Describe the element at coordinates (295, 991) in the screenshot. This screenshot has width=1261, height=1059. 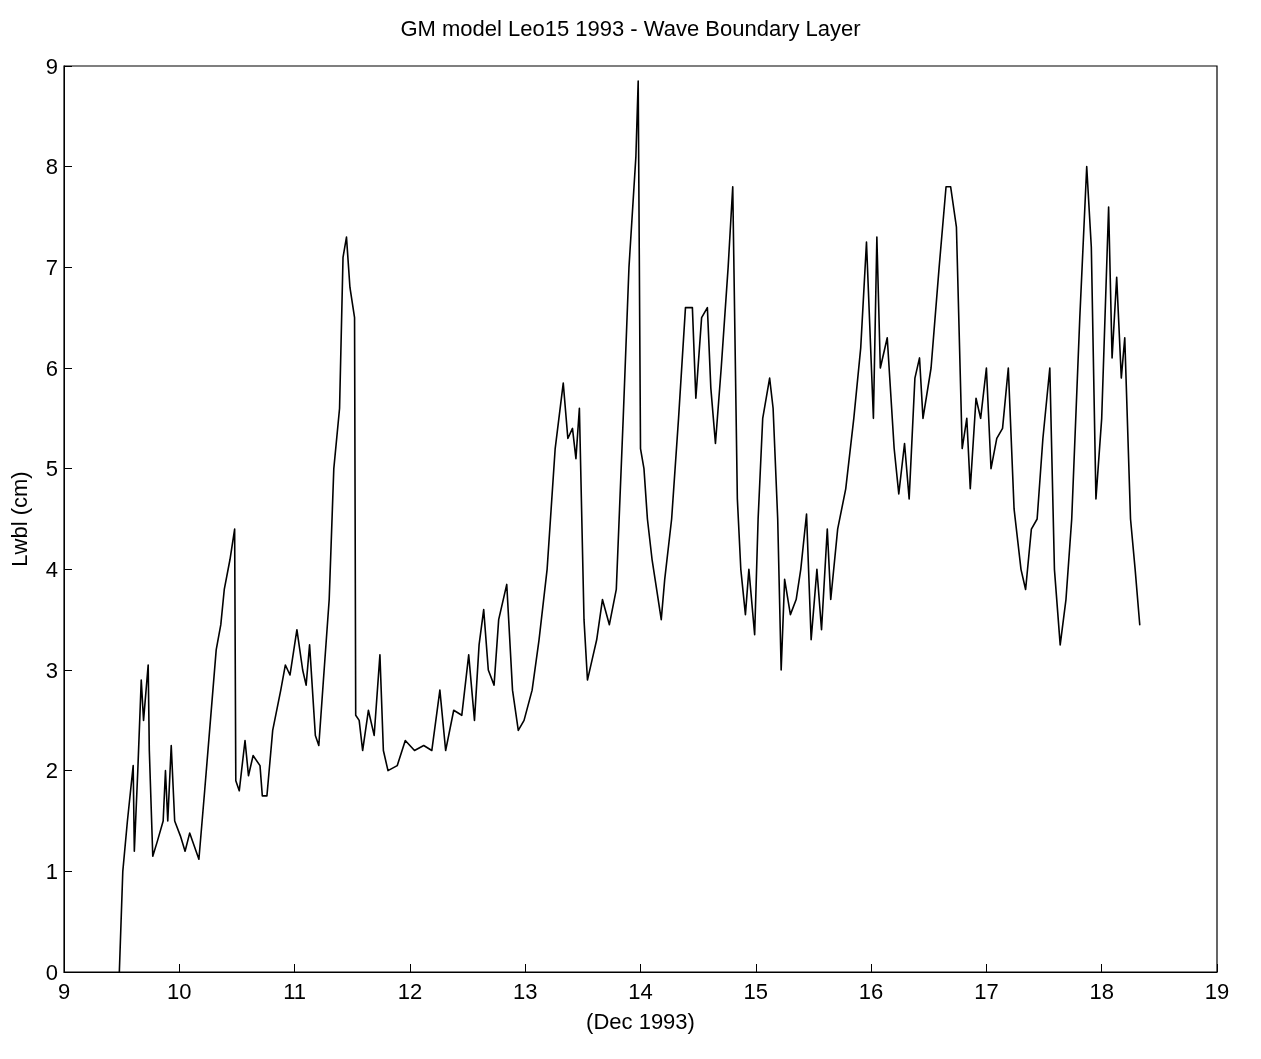
I see `x-tick-label: 11` at that location.